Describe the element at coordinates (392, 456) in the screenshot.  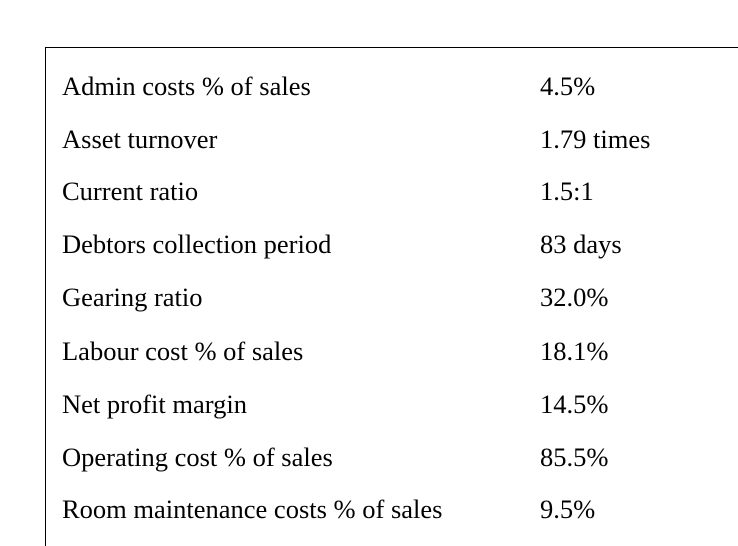
I see `table-row: Operating cost % of sales 85.5%` at that location.